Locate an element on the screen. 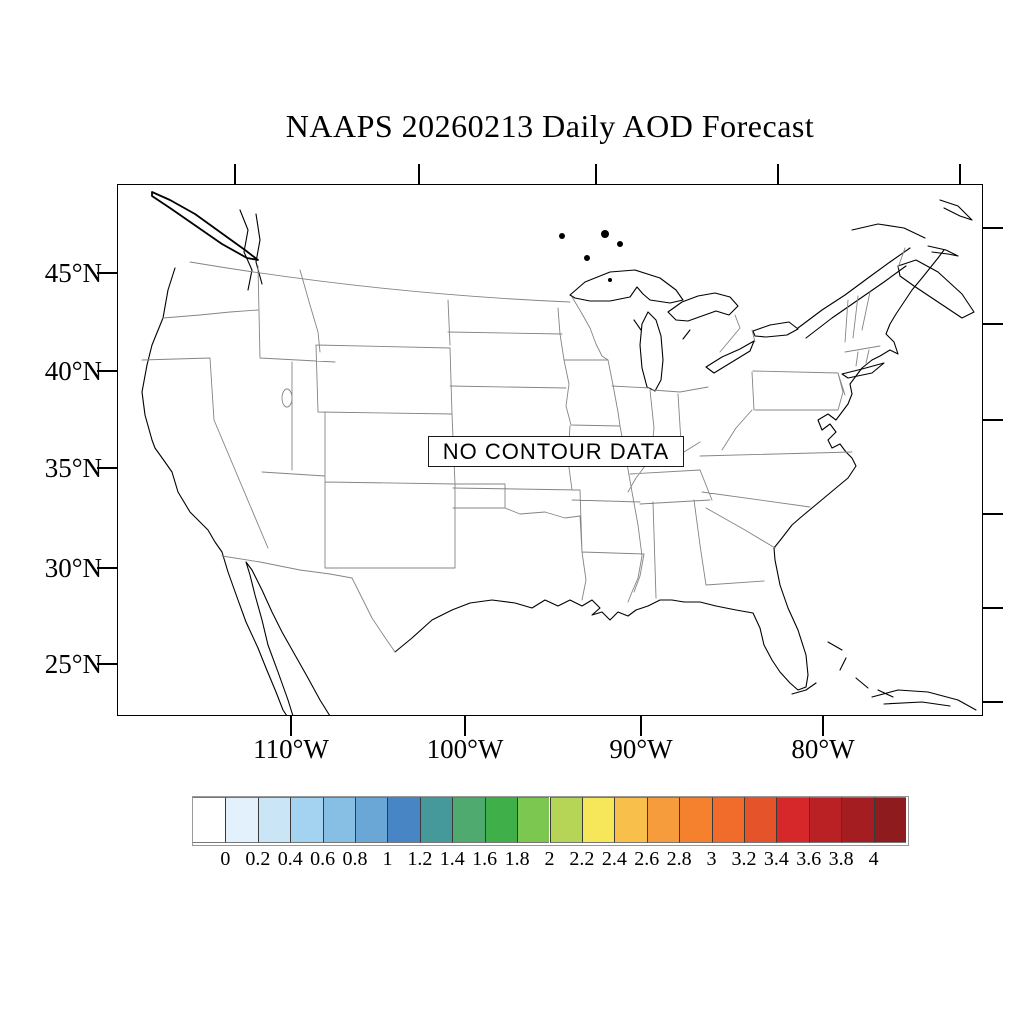 The width and height of the screenshot is (1024, 1024). colorbar is located at coordinates (550, 821).